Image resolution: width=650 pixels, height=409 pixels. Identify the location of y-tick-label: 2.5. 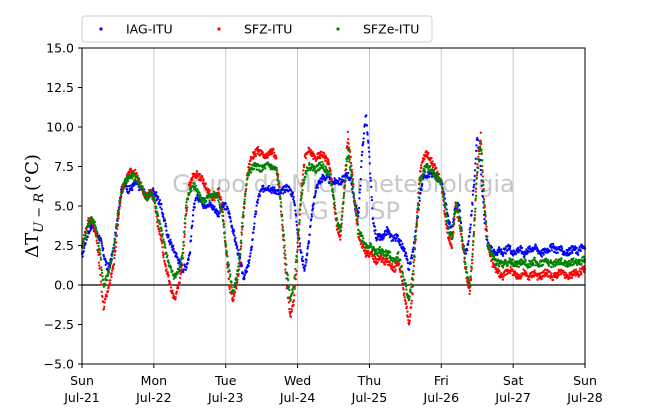
(64, 245).